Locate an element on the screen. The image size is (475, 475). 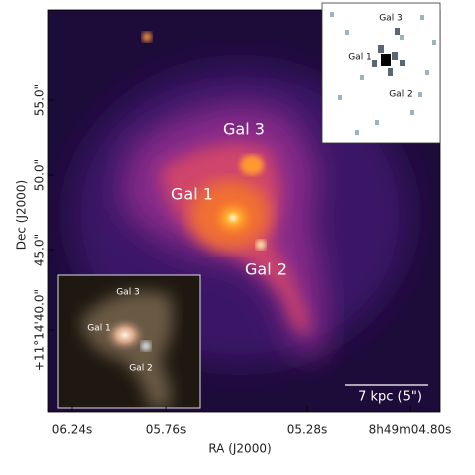
inset-bottom-left: Gal 3 Gal 1 Gal 2 is located at coordinates (129, 341).